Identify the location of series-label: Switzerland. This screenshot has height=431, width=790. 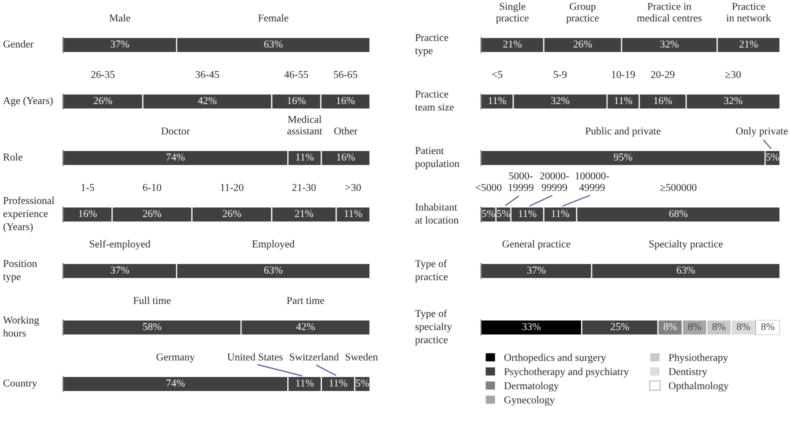
(314, 356).